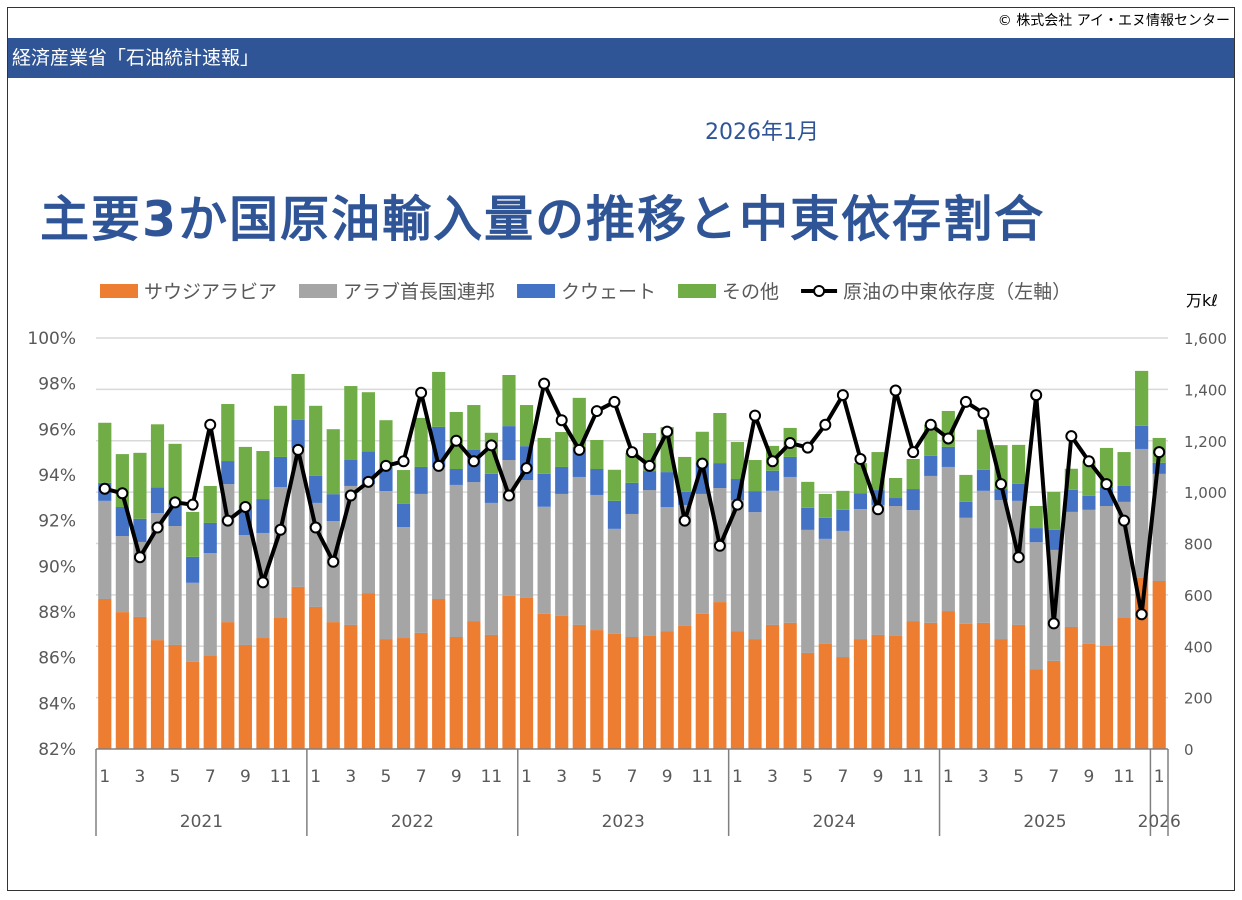 The image size is (1242, 900). What do you see at coordinates (201, 822) in the screenshot?
I see `year-label: 2021` at bounding box center [201, 822].